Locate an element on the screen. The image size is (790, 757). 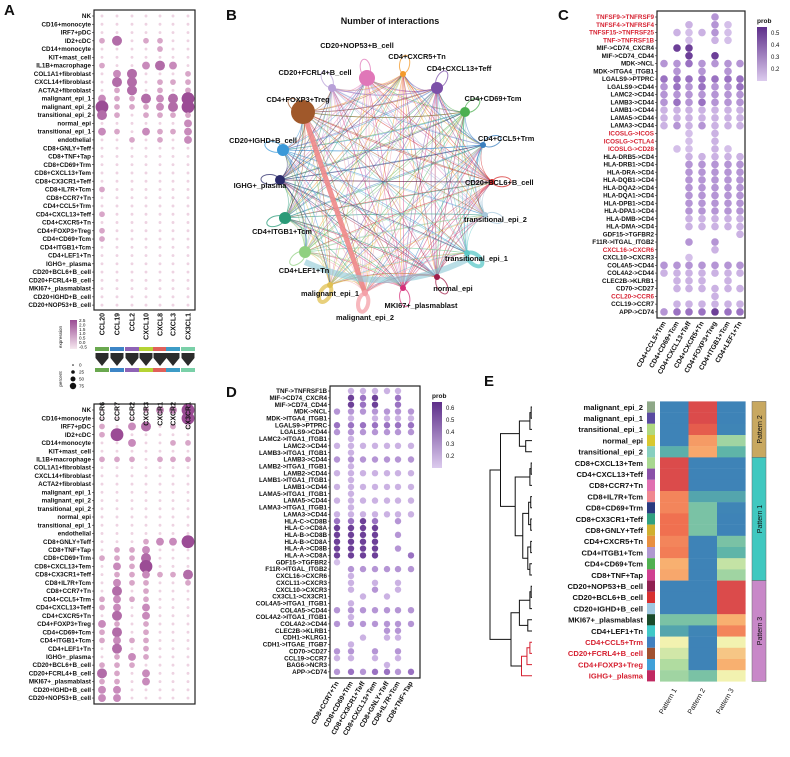
heat-cell-MKI67+_plasmablast-Pattern 1 is located at coordinates (674, 620).